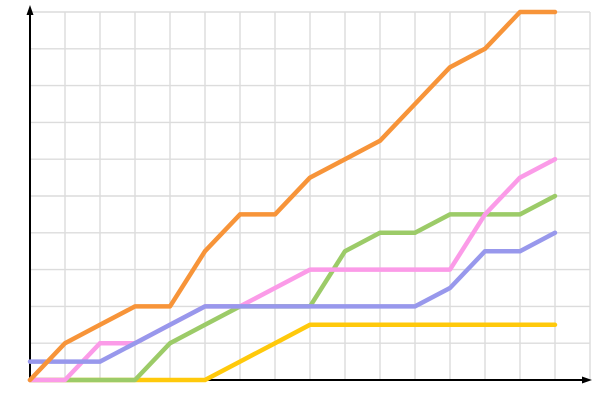 The image size is (600, 400). Describe the element at coordinates (292, 352) in the screenshot. I see `yellow-line` at that location.